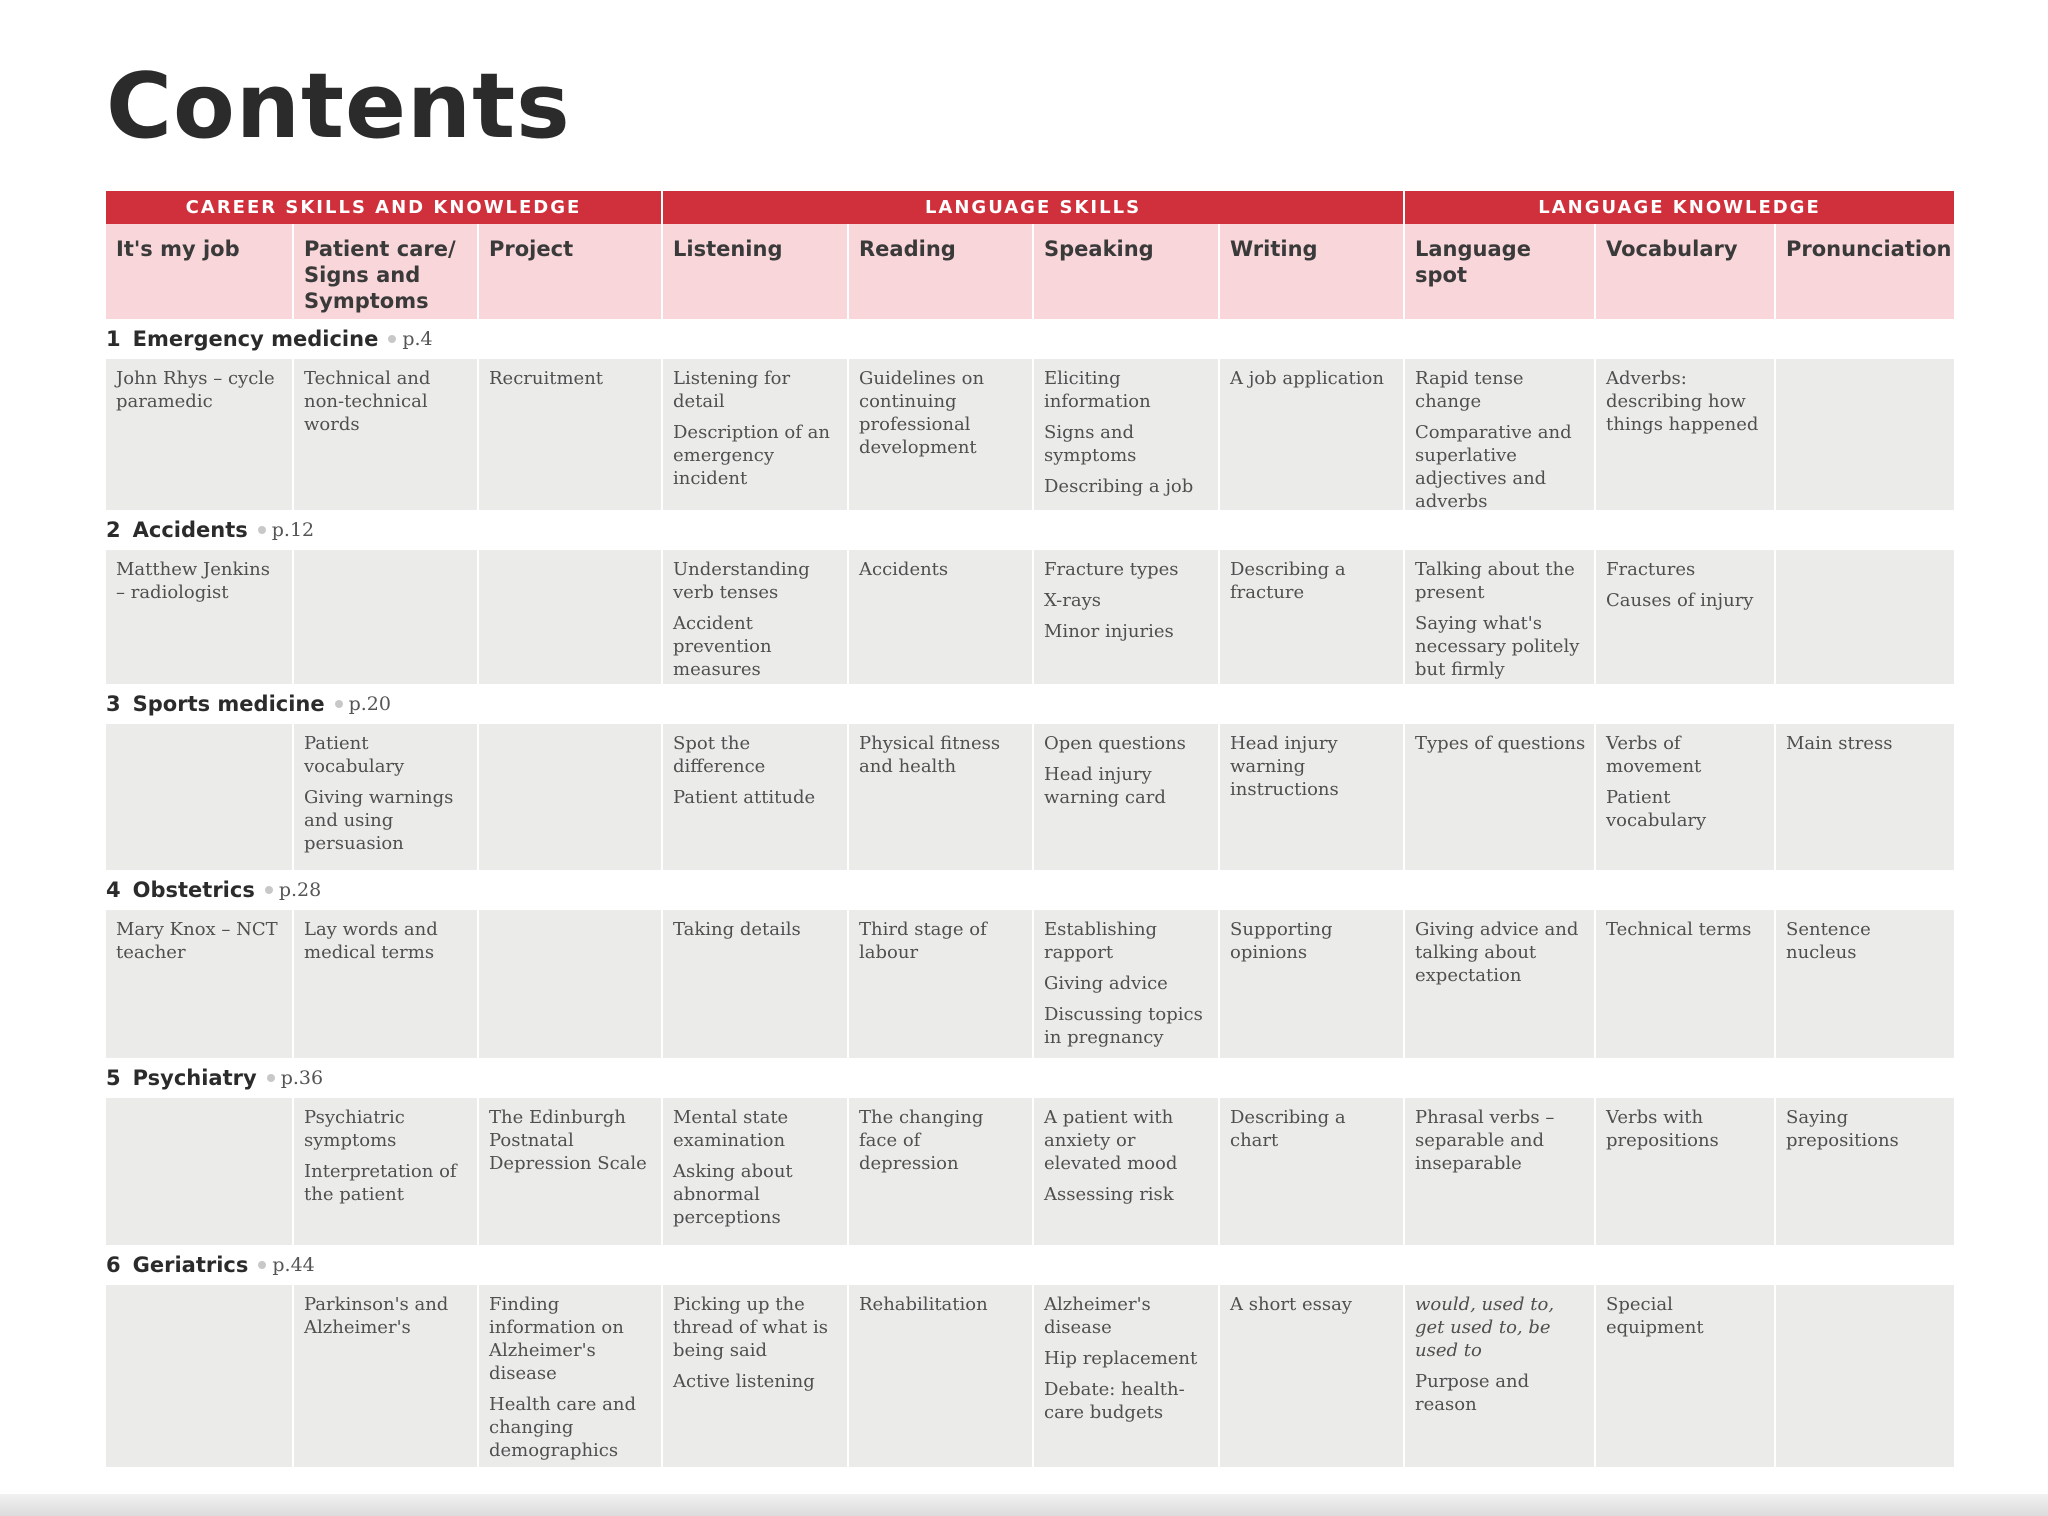  Describe the element at coordinates (1111, 569) in the screenshot. I see `cell-item: Fracture types` at that location.